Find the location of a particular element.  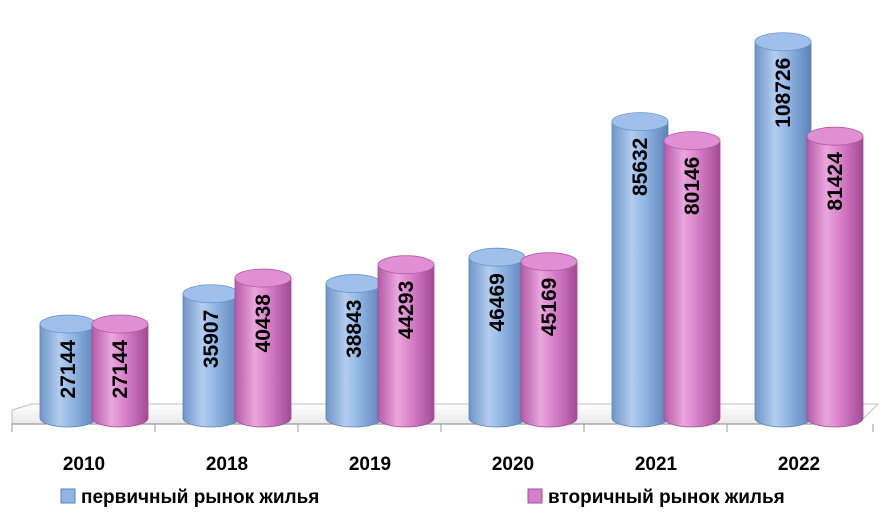

bar-primary-2019: 38843 is located at coordinates (354, 351).